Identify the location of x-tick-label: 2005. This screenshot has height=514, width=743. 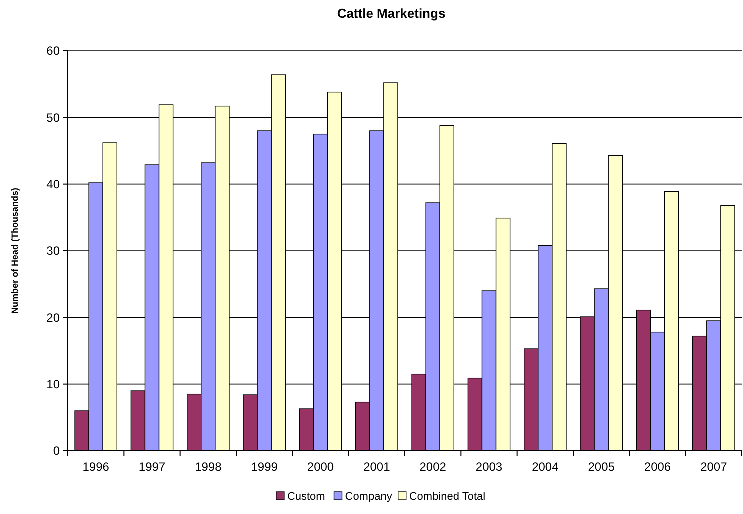
(602, 467).